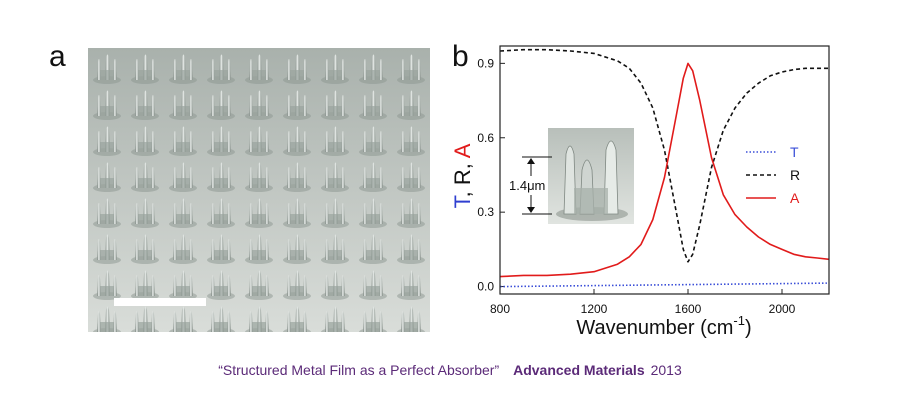 This screenshot has height=400, width=900. What do you see at coordinates (462, 201) in the screenshot?
I see `y-axis-label-part: T` at bounding box center [462, 201].